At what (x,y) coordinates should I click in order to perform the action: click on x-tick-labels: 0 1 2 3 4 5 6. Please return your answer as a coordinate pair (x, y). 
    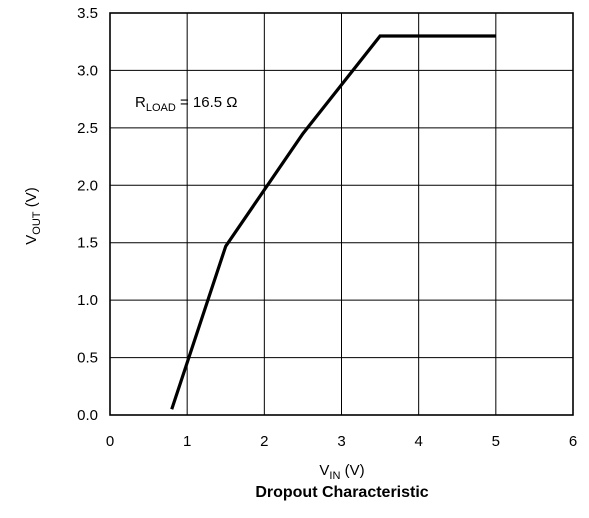
    Looking at the image, I should click on (341, 441).